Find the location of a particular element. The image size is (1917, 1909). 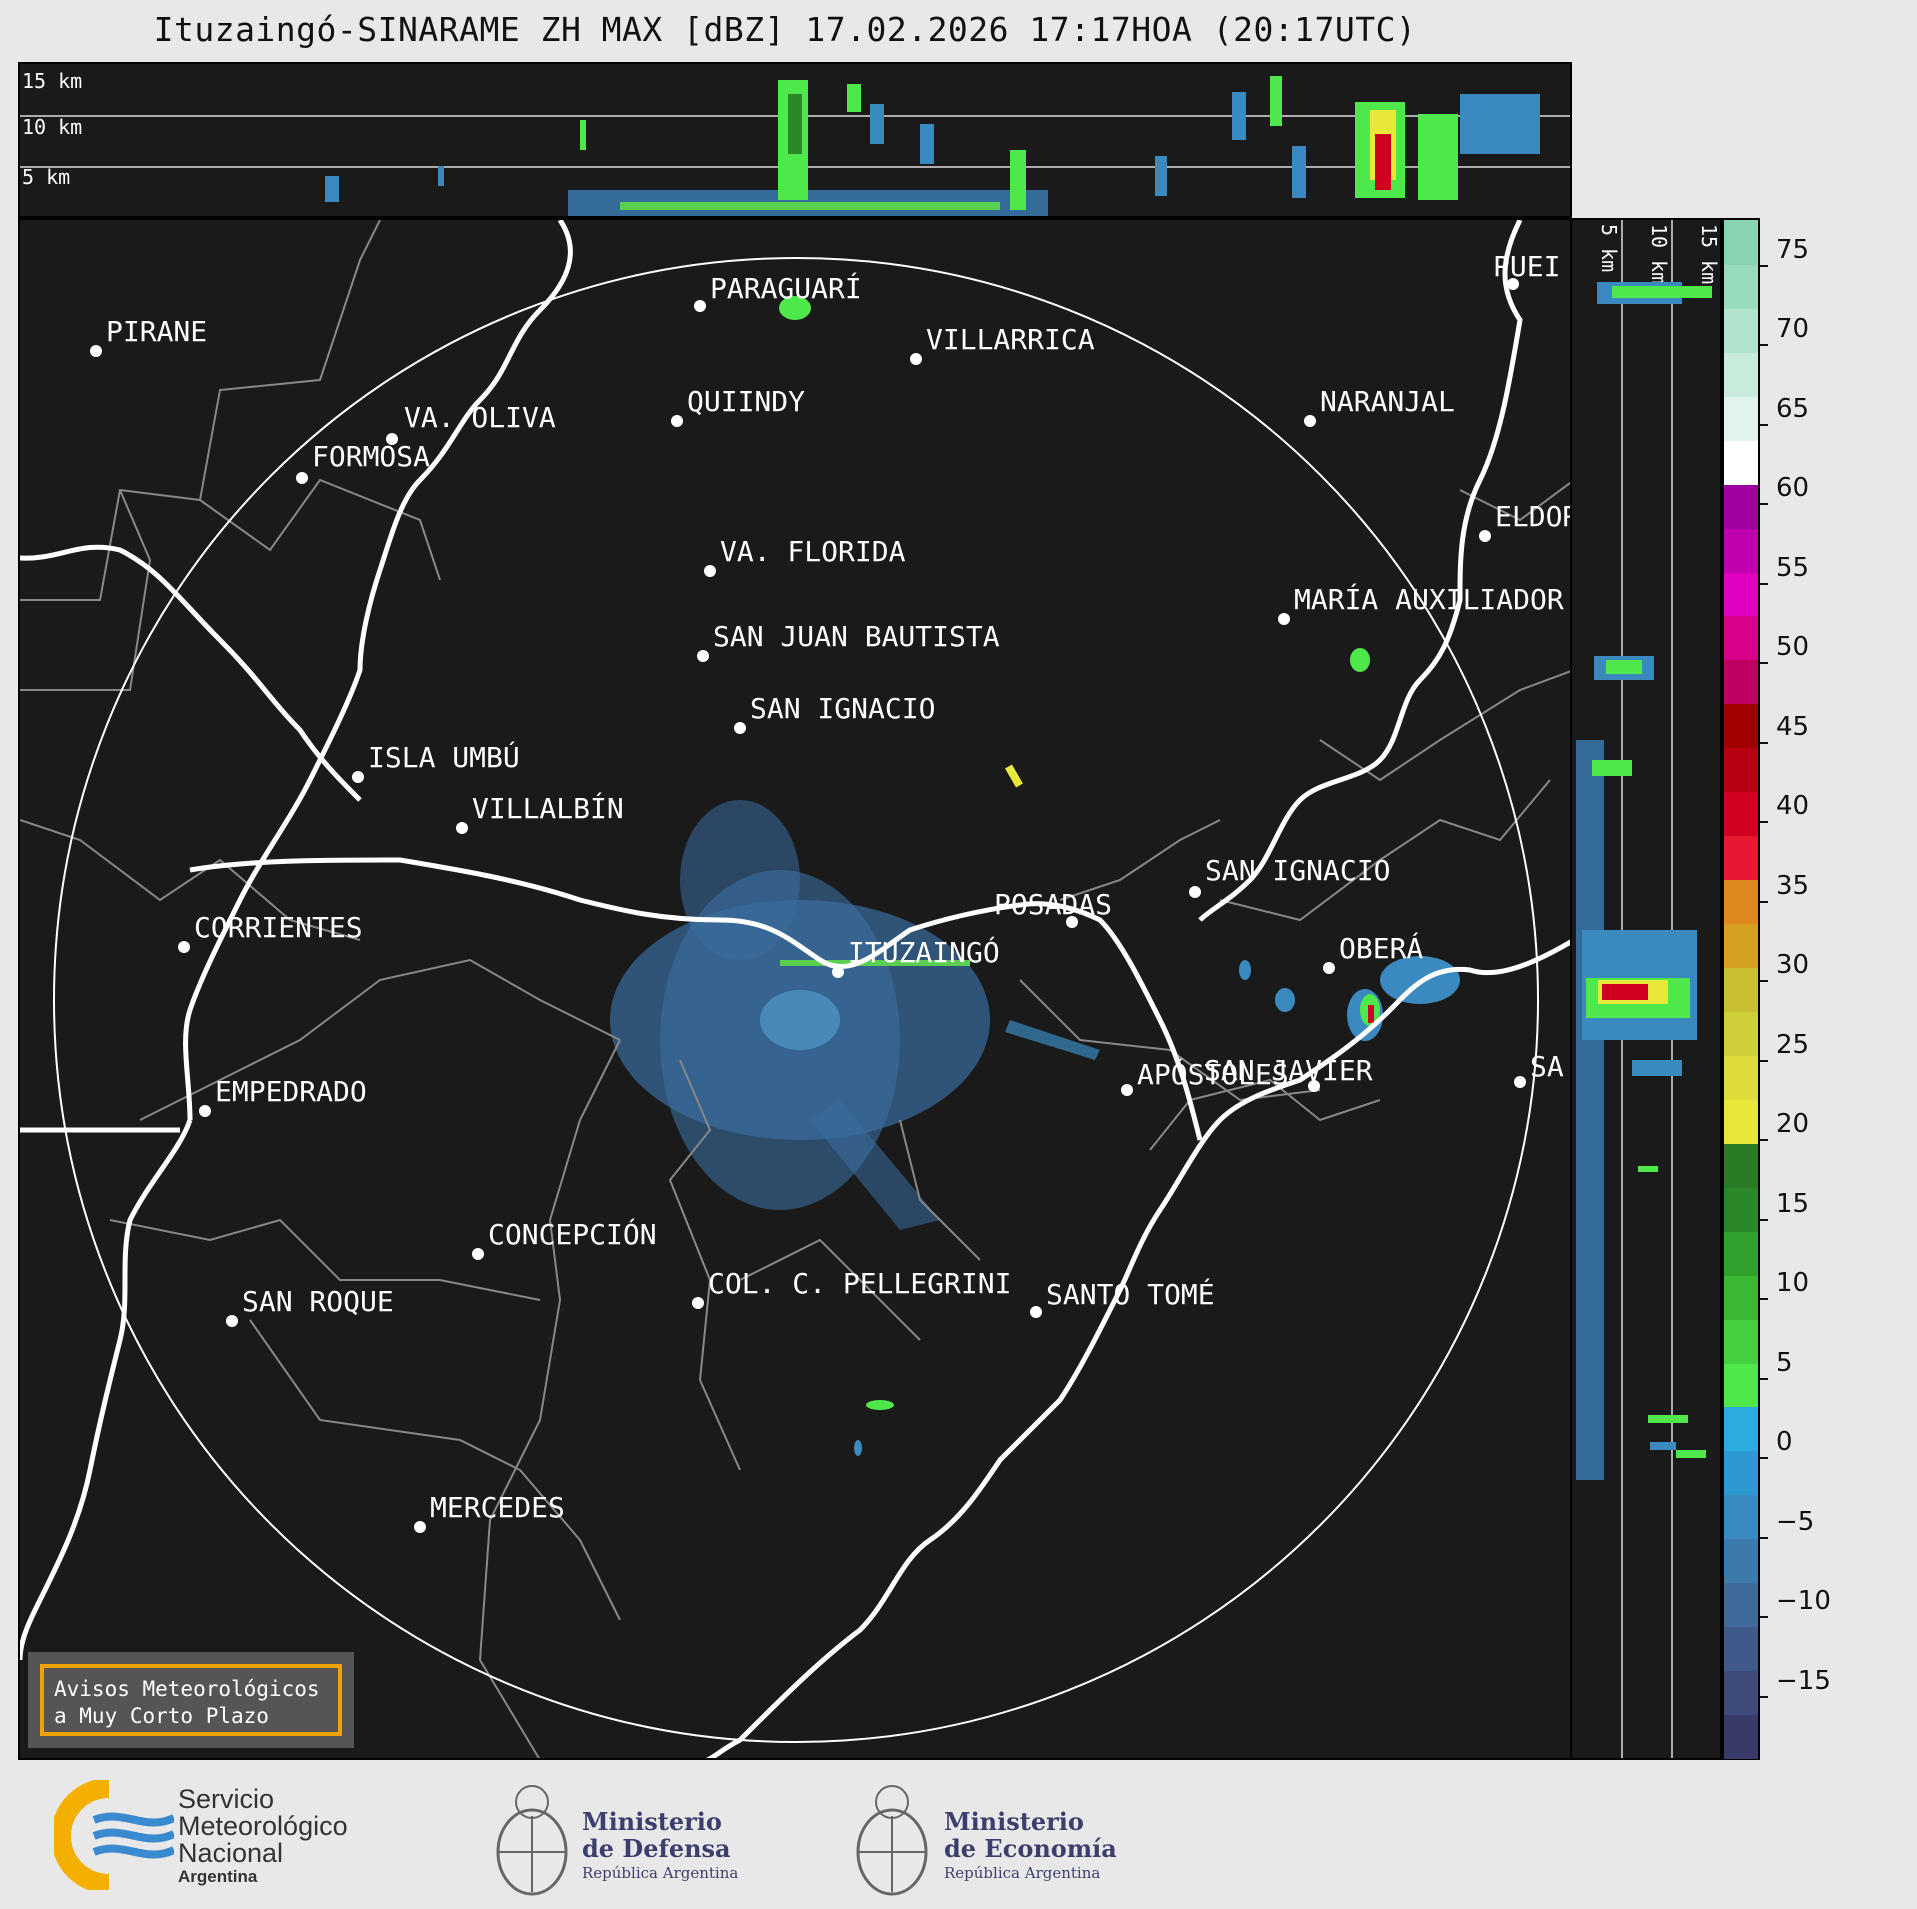

avisos-badge: Avisos Meteorológicos a Muy Corto Plazo is located at coordinates (191, 1700).